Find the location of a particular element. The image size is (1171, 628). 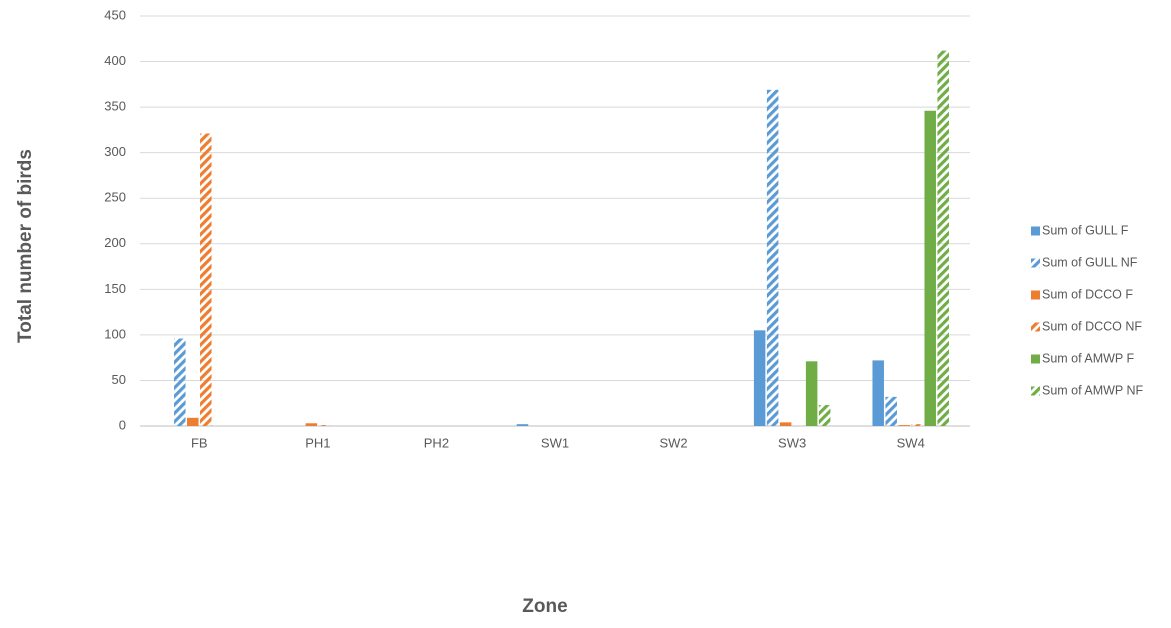

y-tick-label: 400 is located at coordinates (115, 60).